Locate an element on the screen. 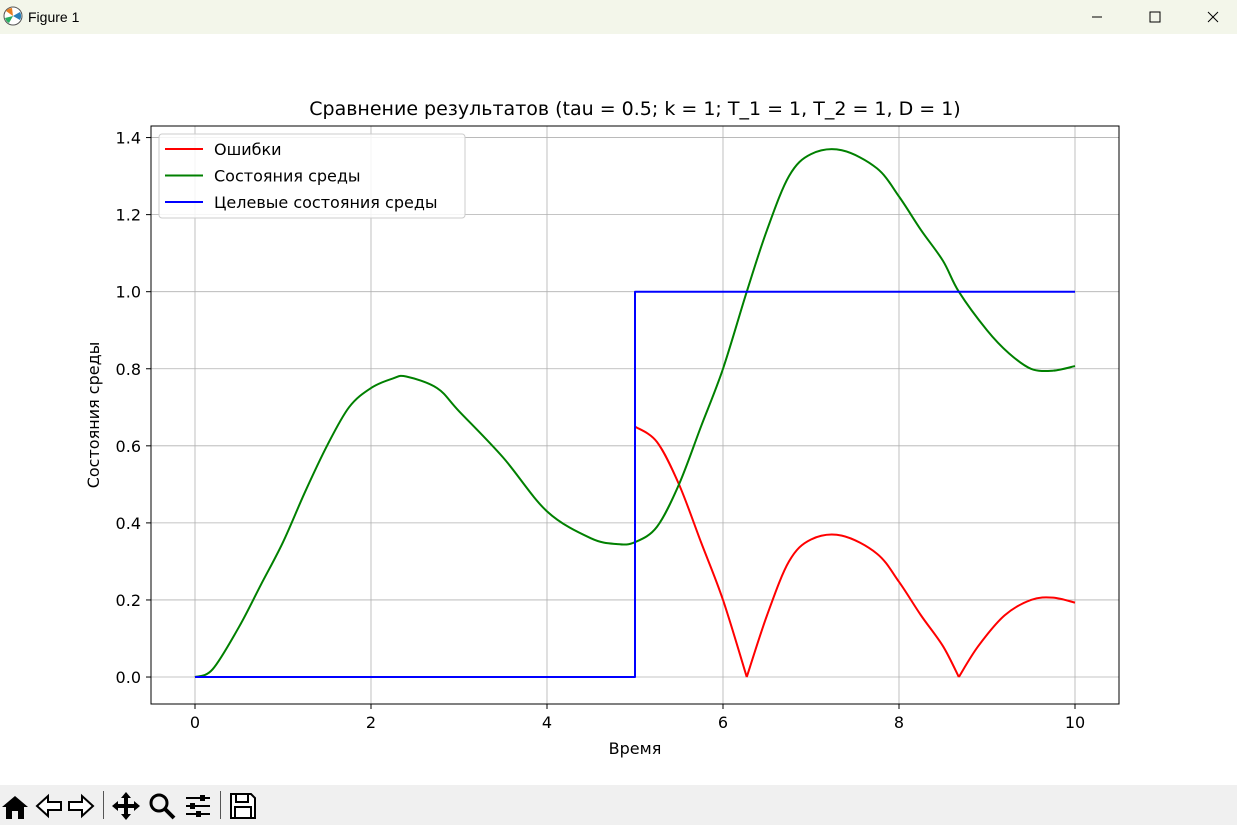 This screenshot has height=825, width=1237. save-floppy-icon is located at coordinates (243, 806).